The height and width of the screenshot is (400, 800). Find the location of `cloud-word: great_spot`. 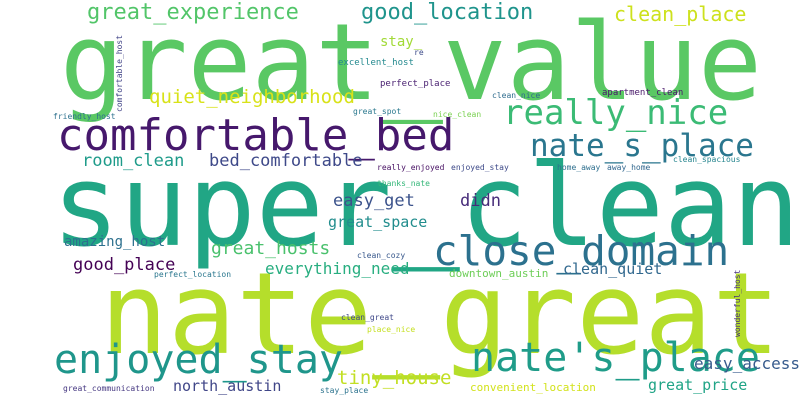

cloud-word: great_spot is located at coordinates (377, 111).